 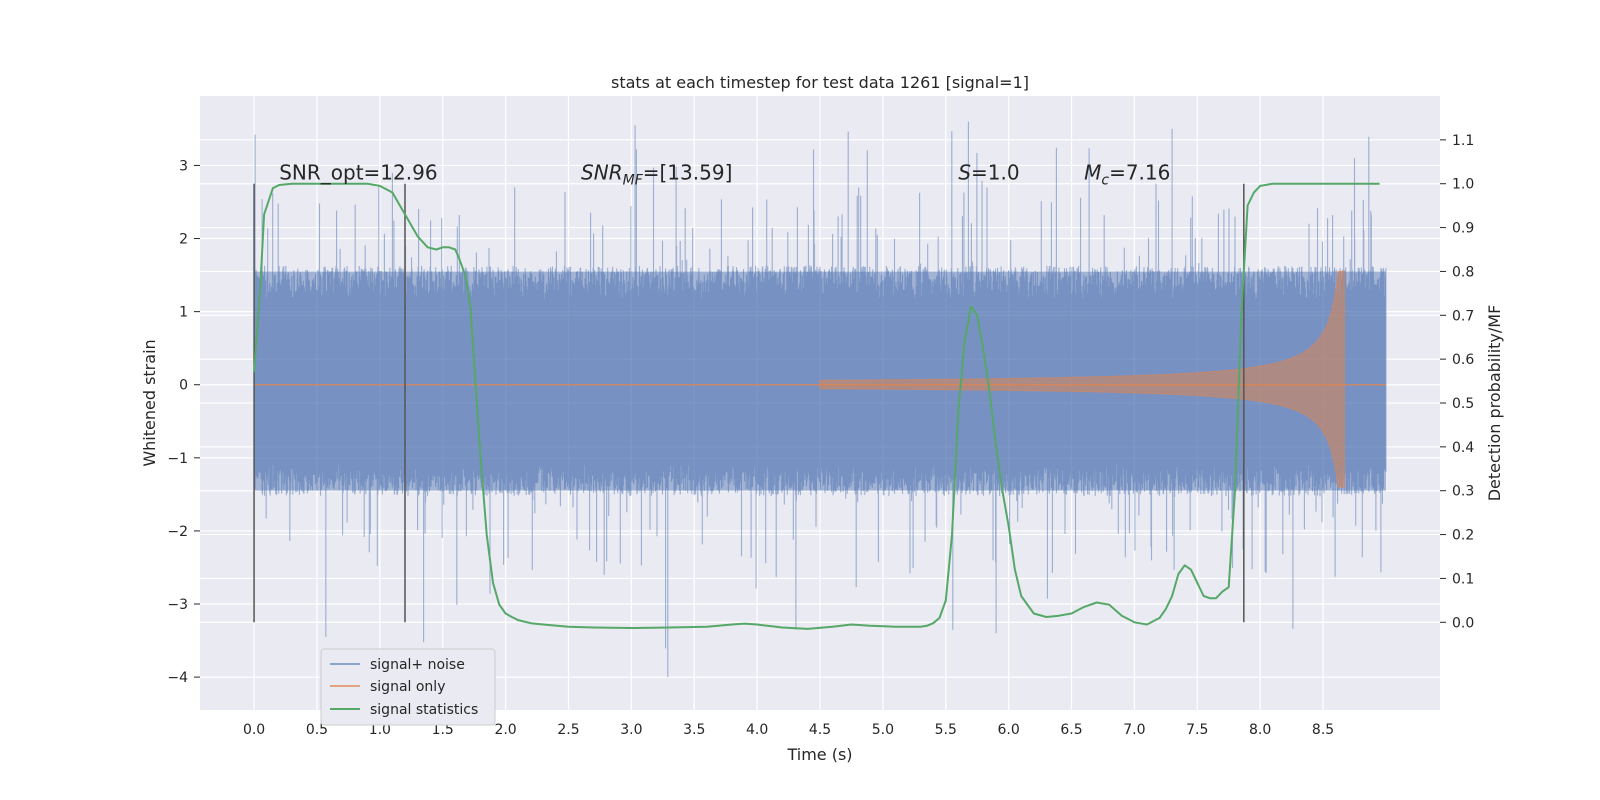 What do you see at coordinates (183, 166) in the screenshot?
I see `y-tick-label: 3` at bounding box center [183, 166].